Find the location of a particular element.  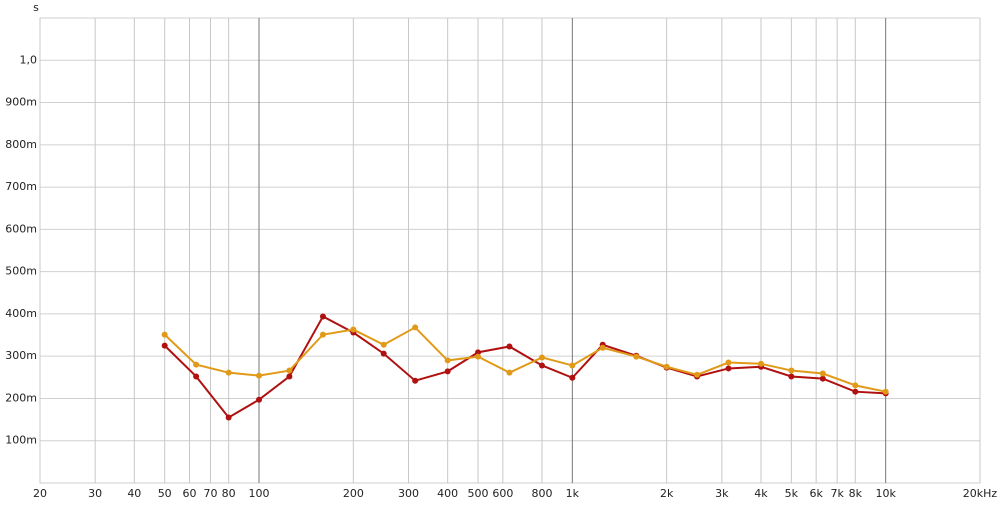

x-tick-label: 300 is located at coordinates (408, 493).